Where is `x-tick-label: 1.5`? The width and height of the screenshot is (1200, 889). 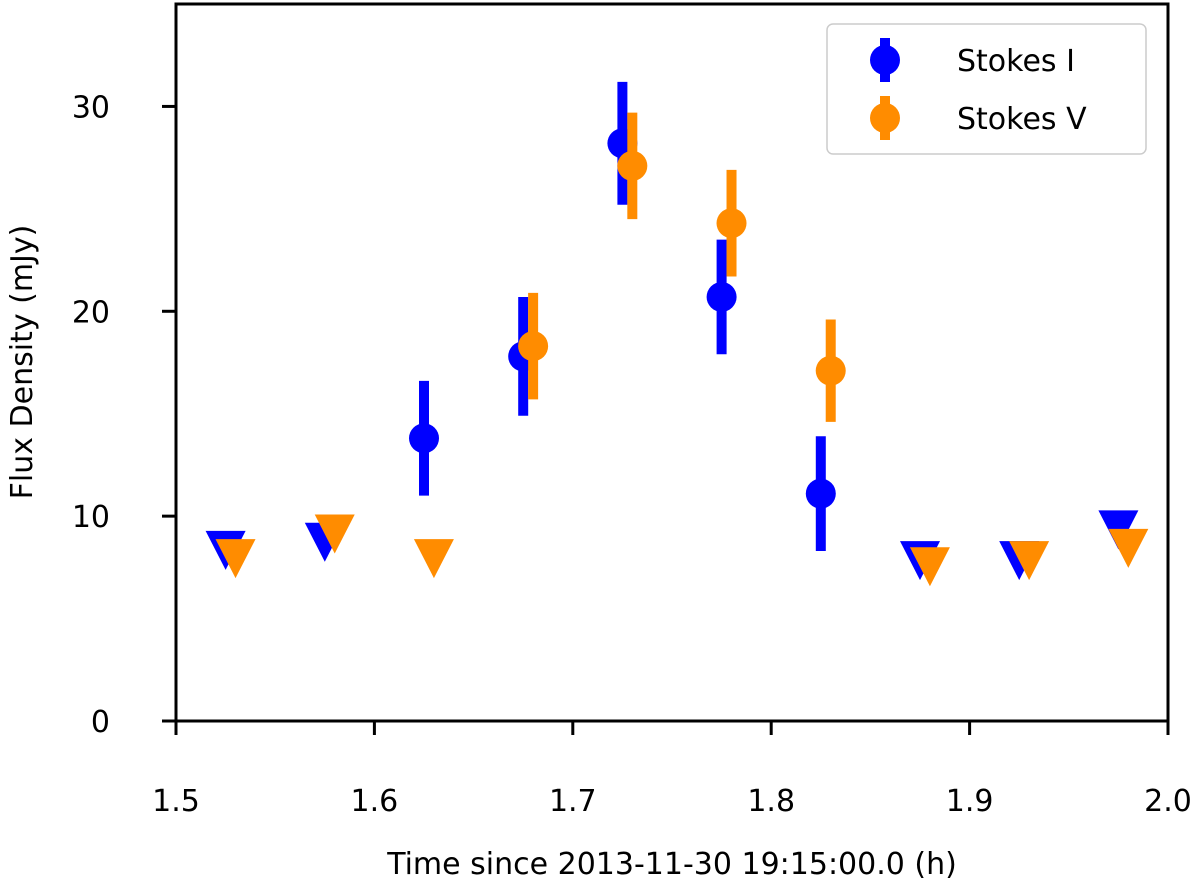 x-tick-label: 1.5 is located at coordinates (176, 801).